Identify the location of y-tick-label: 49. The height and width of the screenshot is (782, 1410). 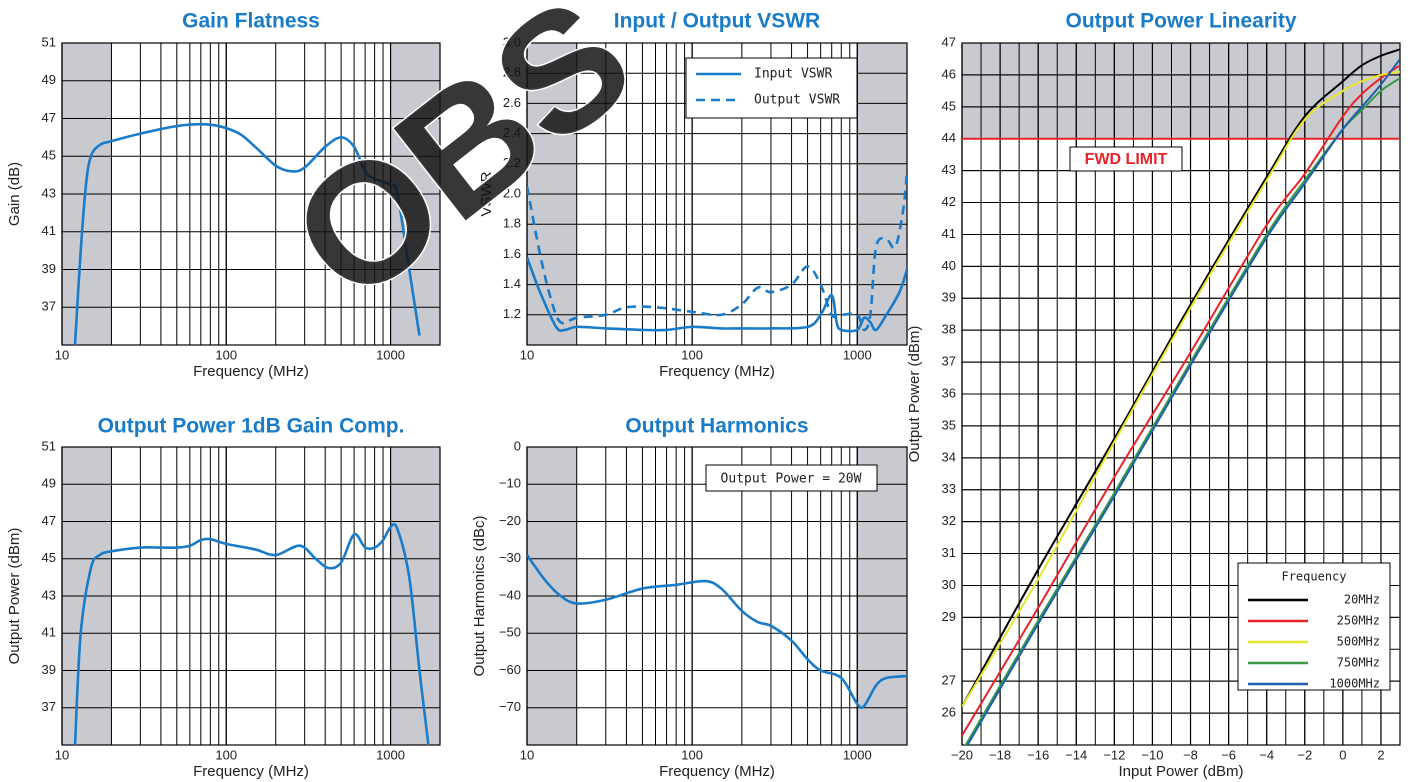
(49, 79).